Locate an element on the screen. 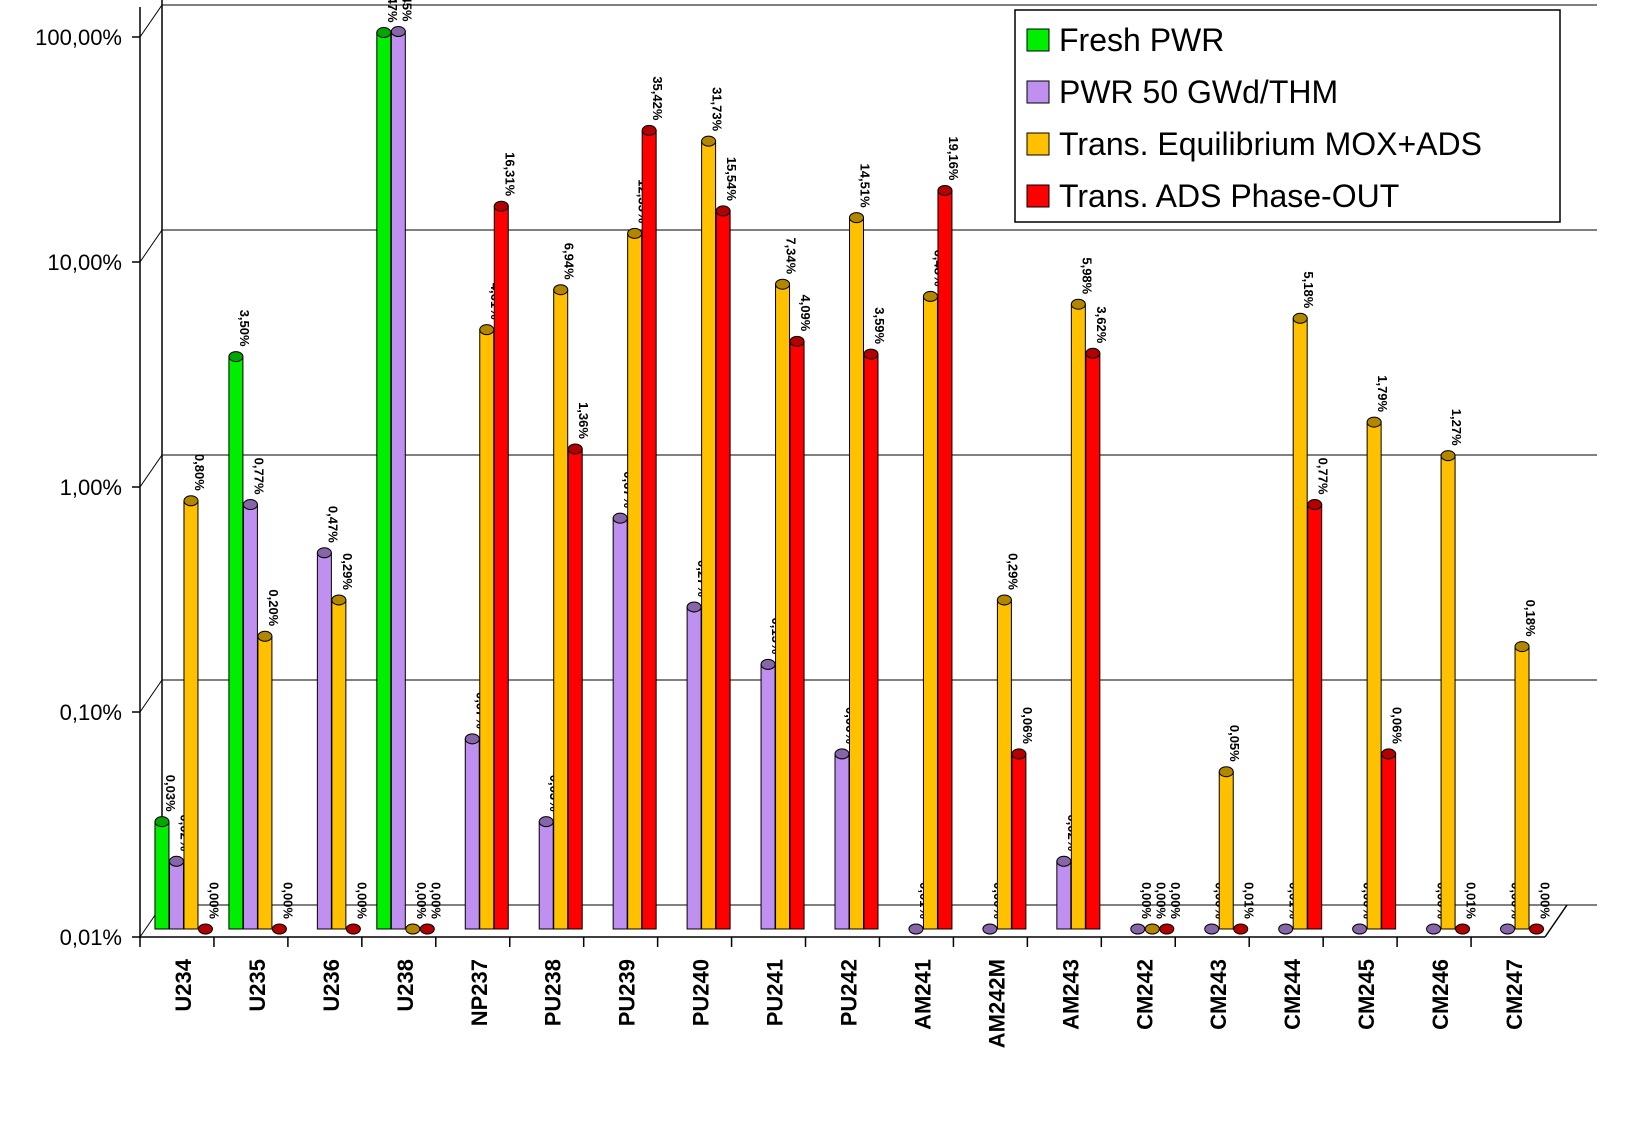 Image resolution: width=1652 pixels, height=1128 pixels. tick-diag is located at coordinates (151, 246).